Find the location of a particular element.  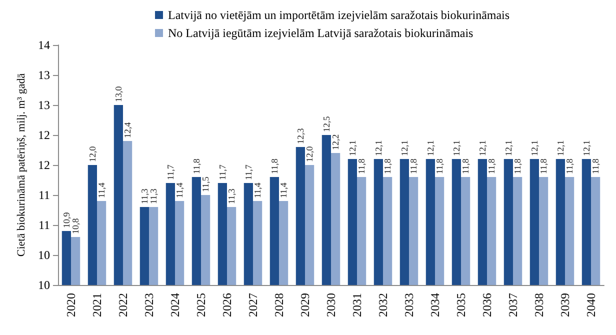

x-tick-label: 2020 is located at coordinates (71, 305).